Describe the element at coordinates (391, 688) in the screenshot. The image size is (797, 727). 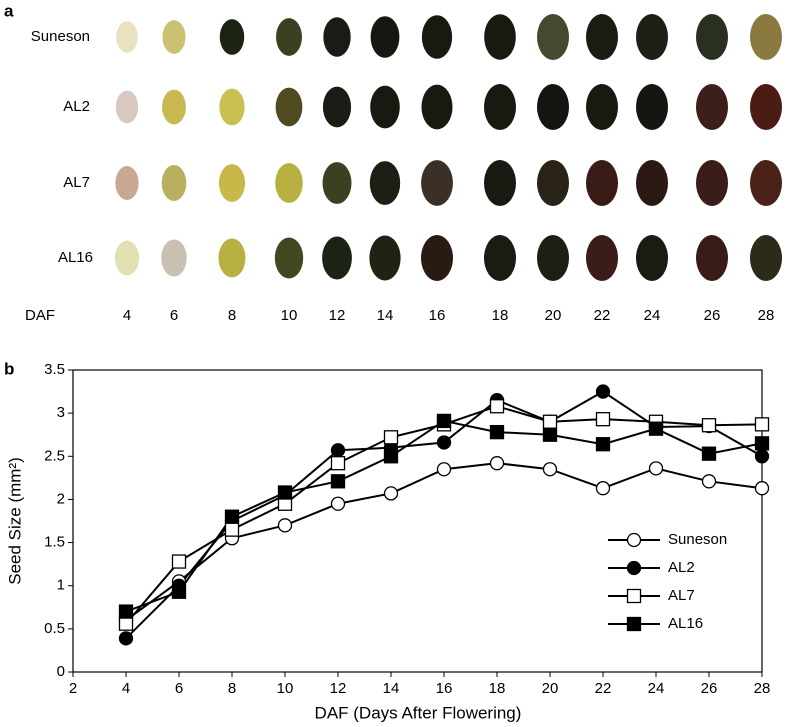
I see `x-tick-label: 14` at that location.